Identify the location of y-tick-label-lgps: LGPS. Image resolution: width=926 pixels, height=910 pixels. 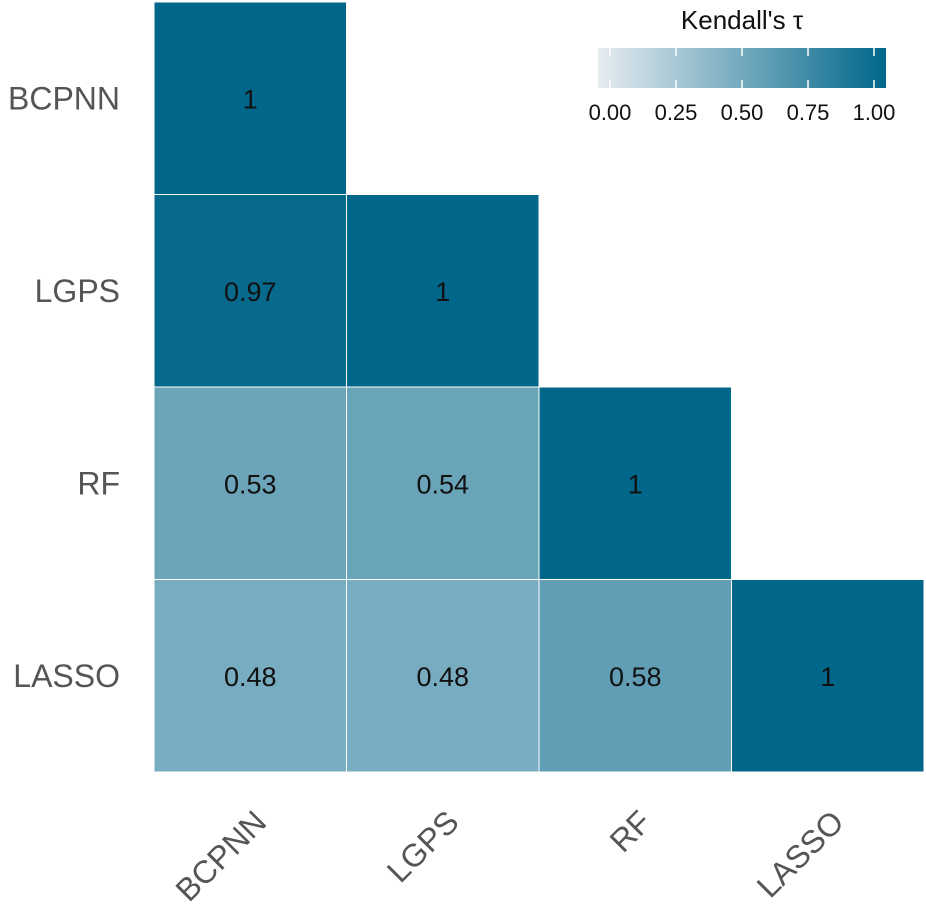
(77, 291).